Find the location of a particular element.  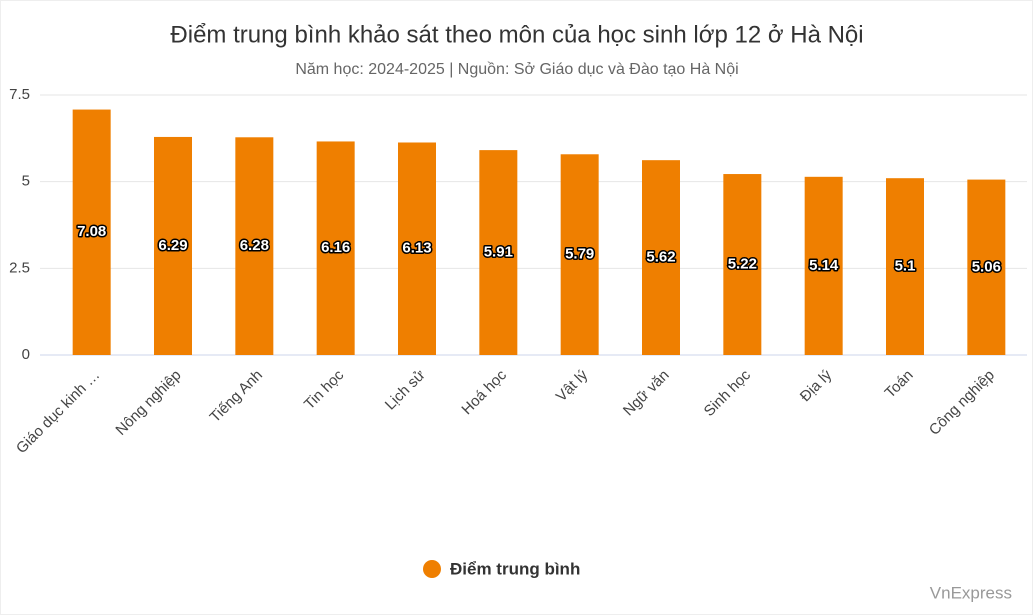

y-tick-label: 5 is located at coordinates (26, 181).